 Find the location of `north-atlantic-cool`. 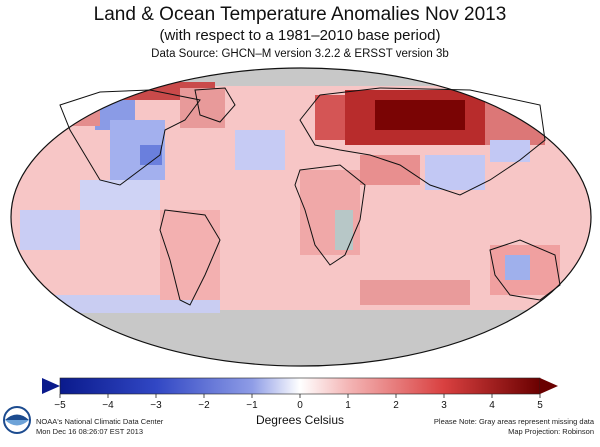

north-atlantic-cool is located at coordinates (260, 150).